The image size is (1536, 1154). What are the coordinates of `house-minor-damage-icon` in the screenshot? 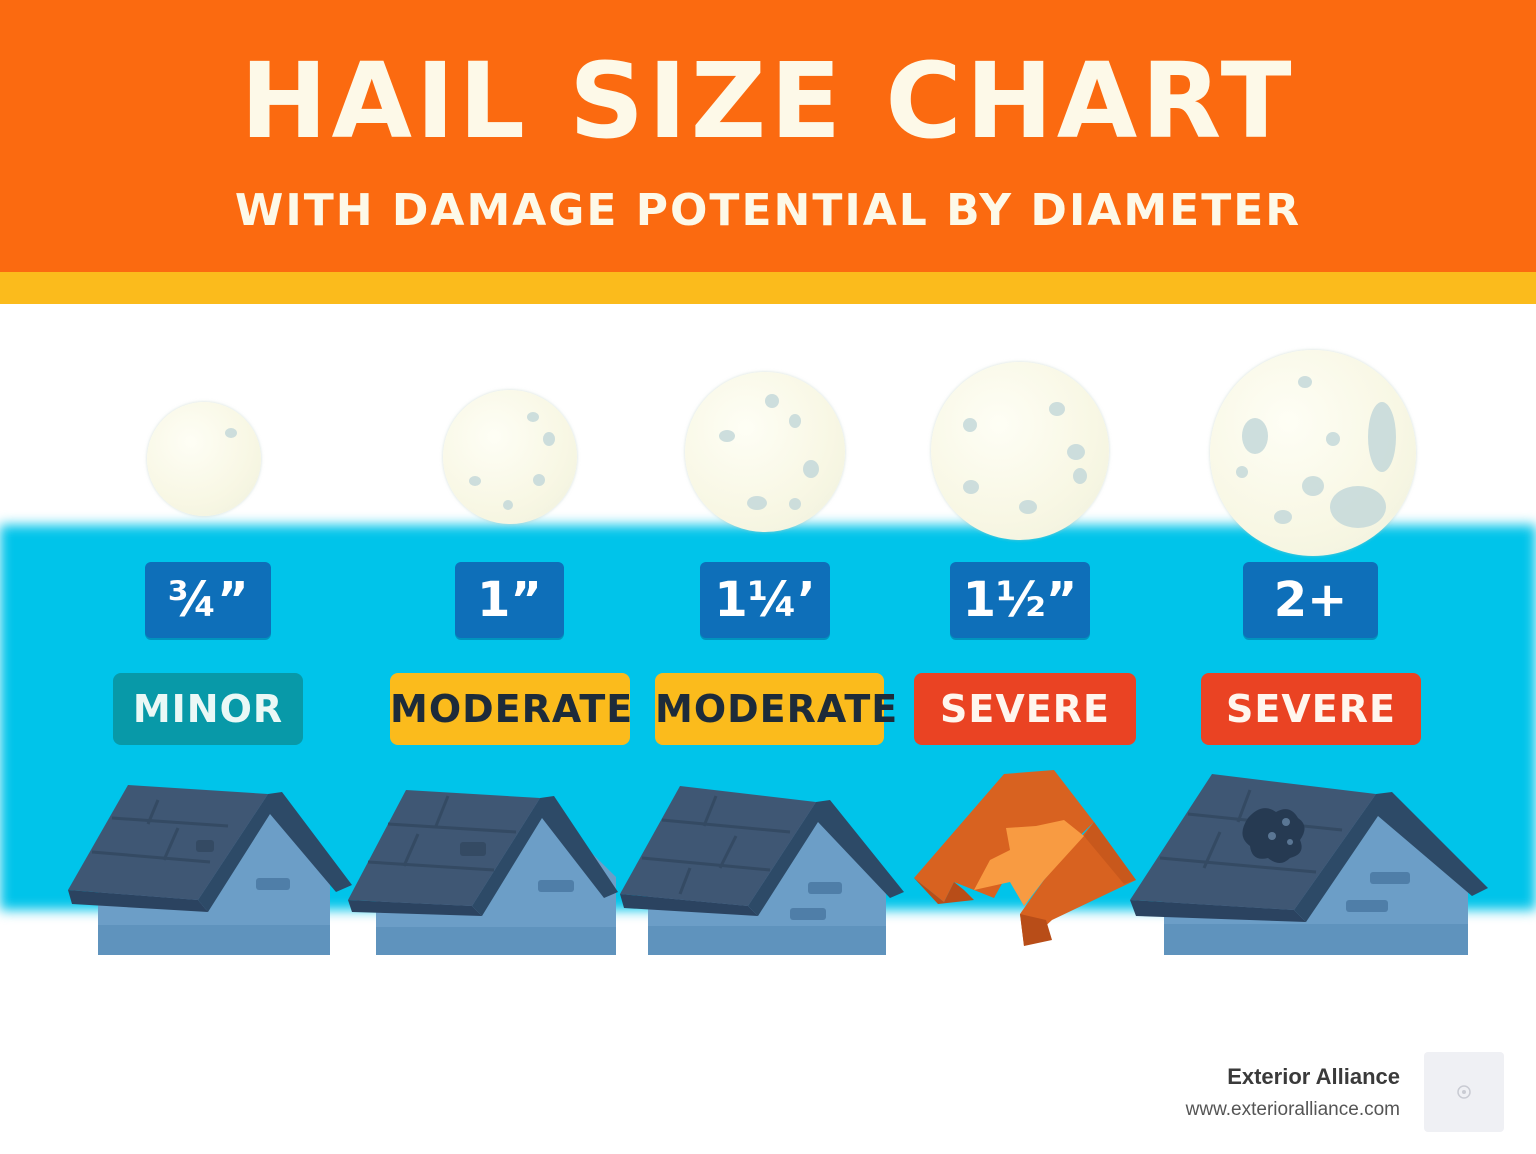 It's located at (210, 870).